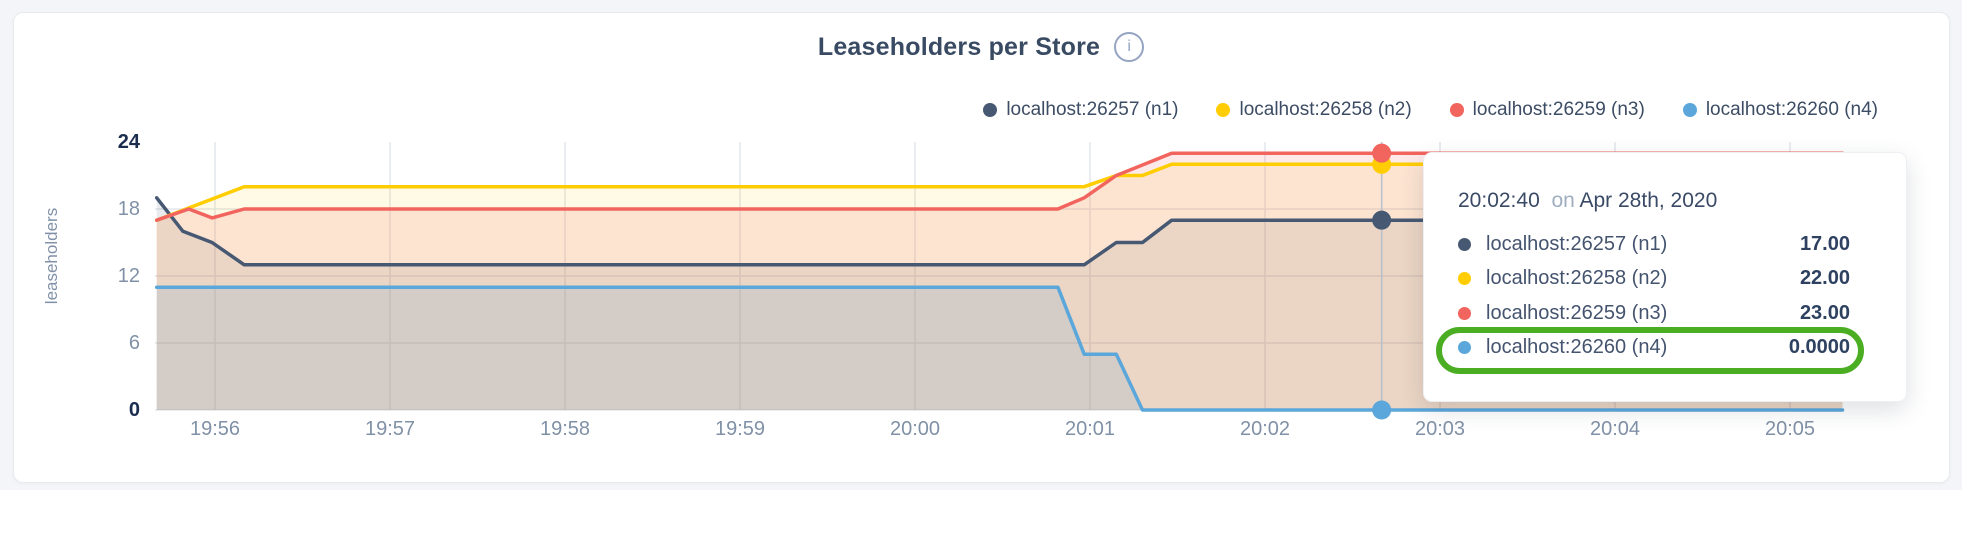 The image size is (1962, 534). What do you see at coordinates (1791, 109) in the screenshot?
I see `legend-item-label: localhost:26260 (n4)` at bounding box center [1791, 109].